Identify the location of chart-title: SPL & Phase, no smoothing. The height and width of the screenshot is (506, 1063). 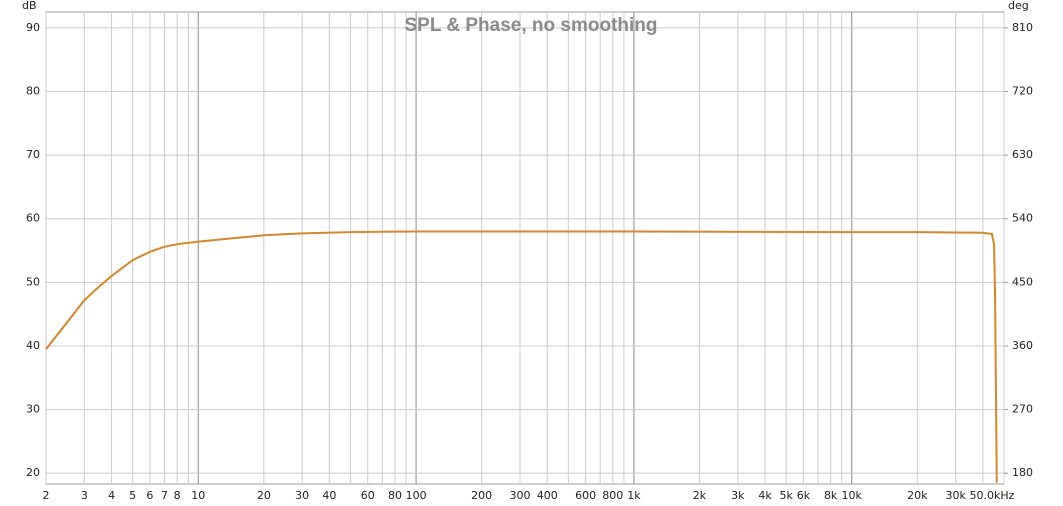
(530, 25).